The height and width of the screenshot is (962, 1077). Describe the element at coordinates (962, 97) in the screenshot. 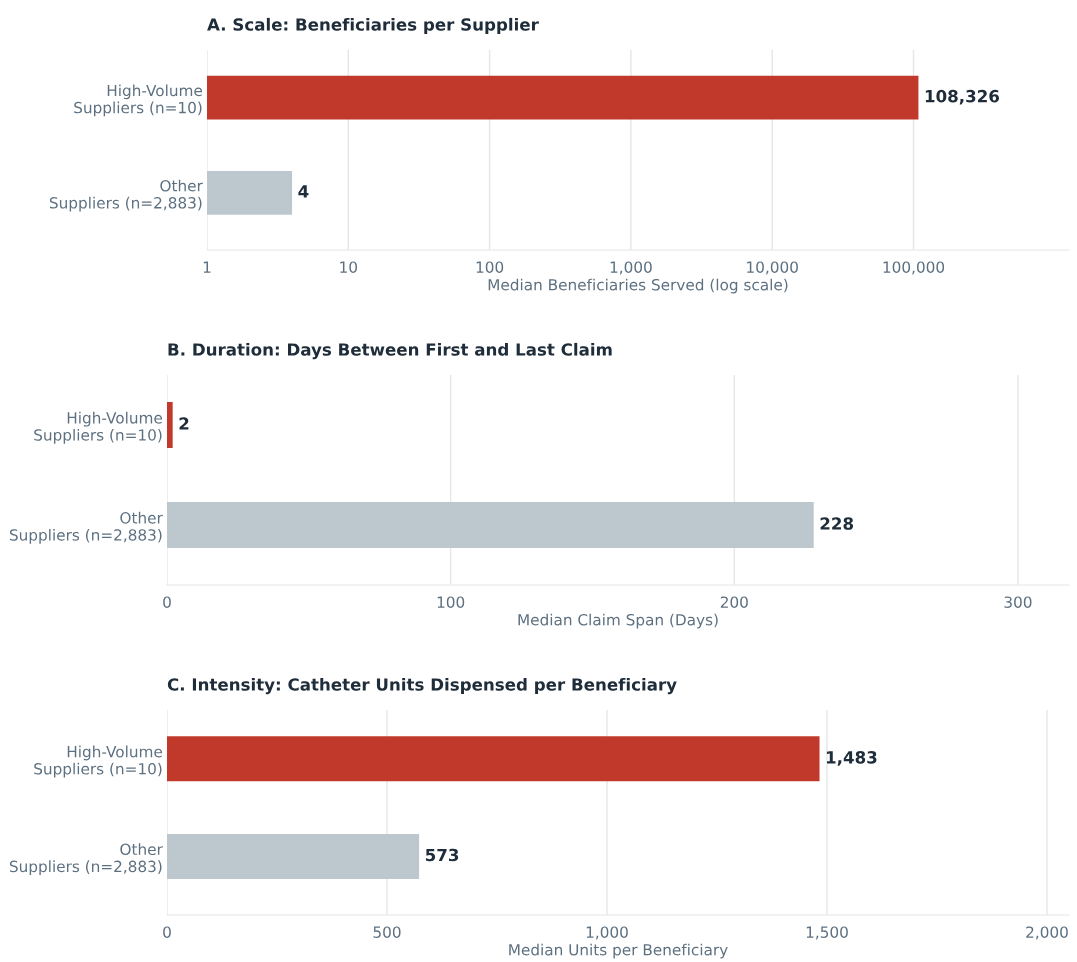

I see `data-label: 108,326` at that location.